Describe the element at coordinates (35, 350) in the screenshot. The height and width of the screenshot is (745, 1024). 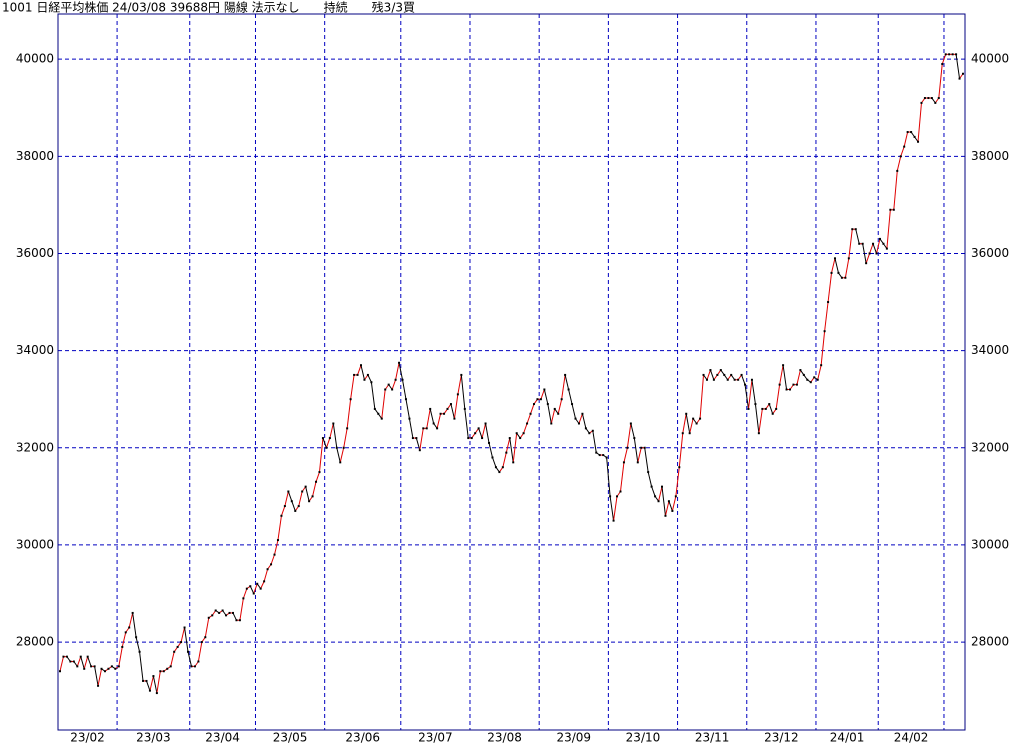
I see `y-tick-label: 34000` at that location.